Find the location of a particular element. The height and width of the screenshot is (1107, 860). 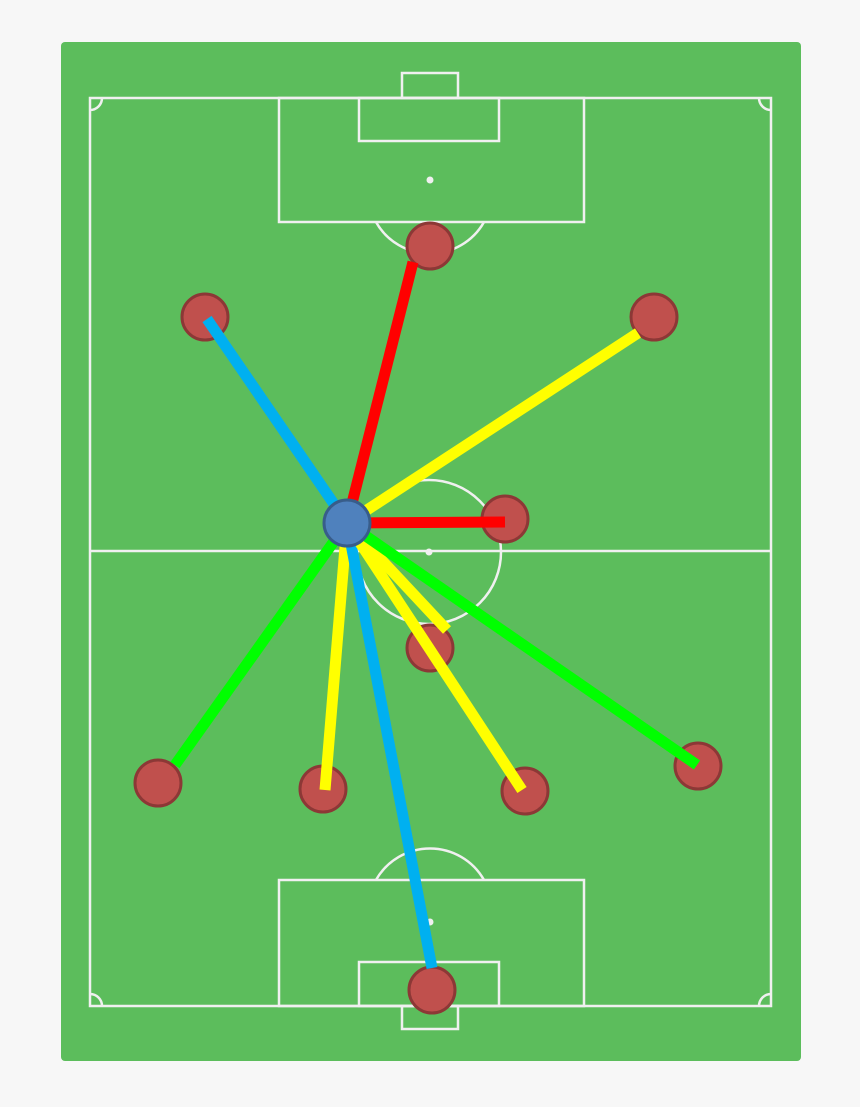

player-left-back is located at coordinates (158, 783).